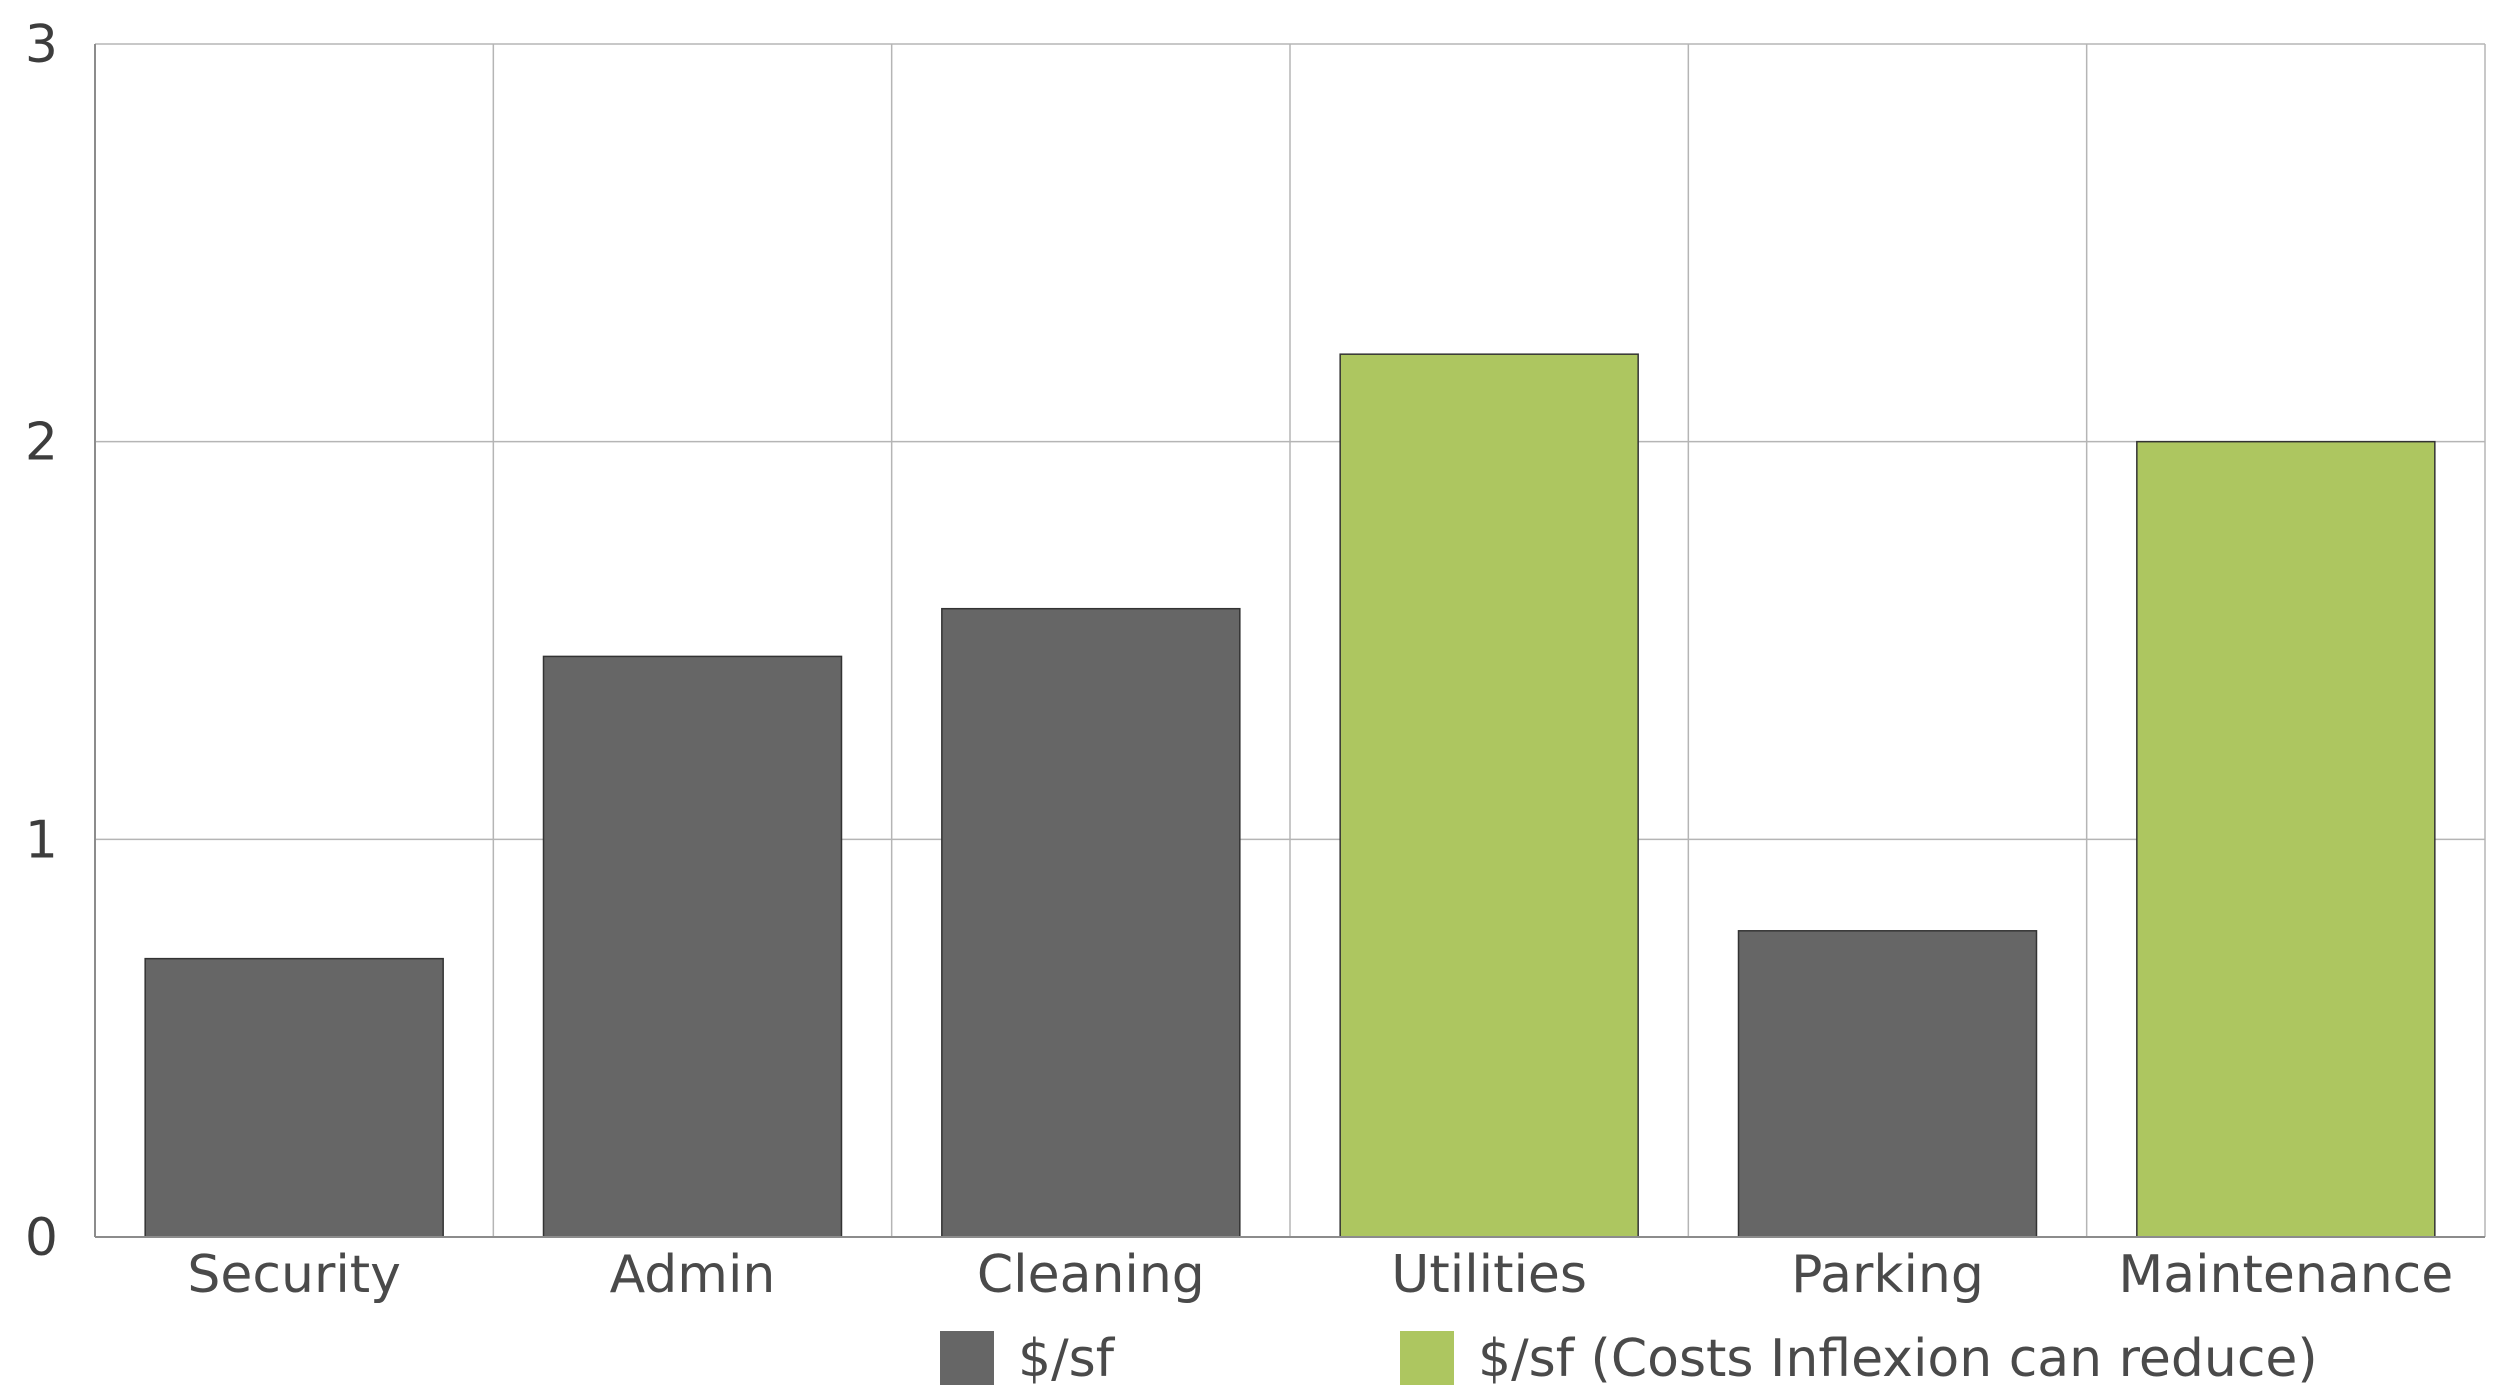 The image size is (2500, 1395). Describe the element at coordinates (1489, 795) in the screenshot. I see `bar-utilities` at that location.